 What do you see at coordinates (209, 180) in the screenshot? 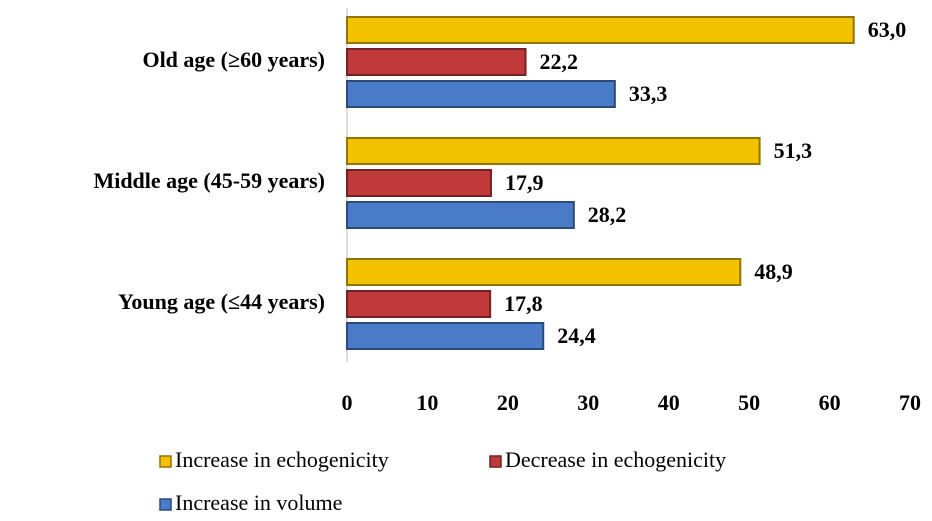
I see `y-tick-label: Middle age (45-59 years)` at bounding box center [209, 180].